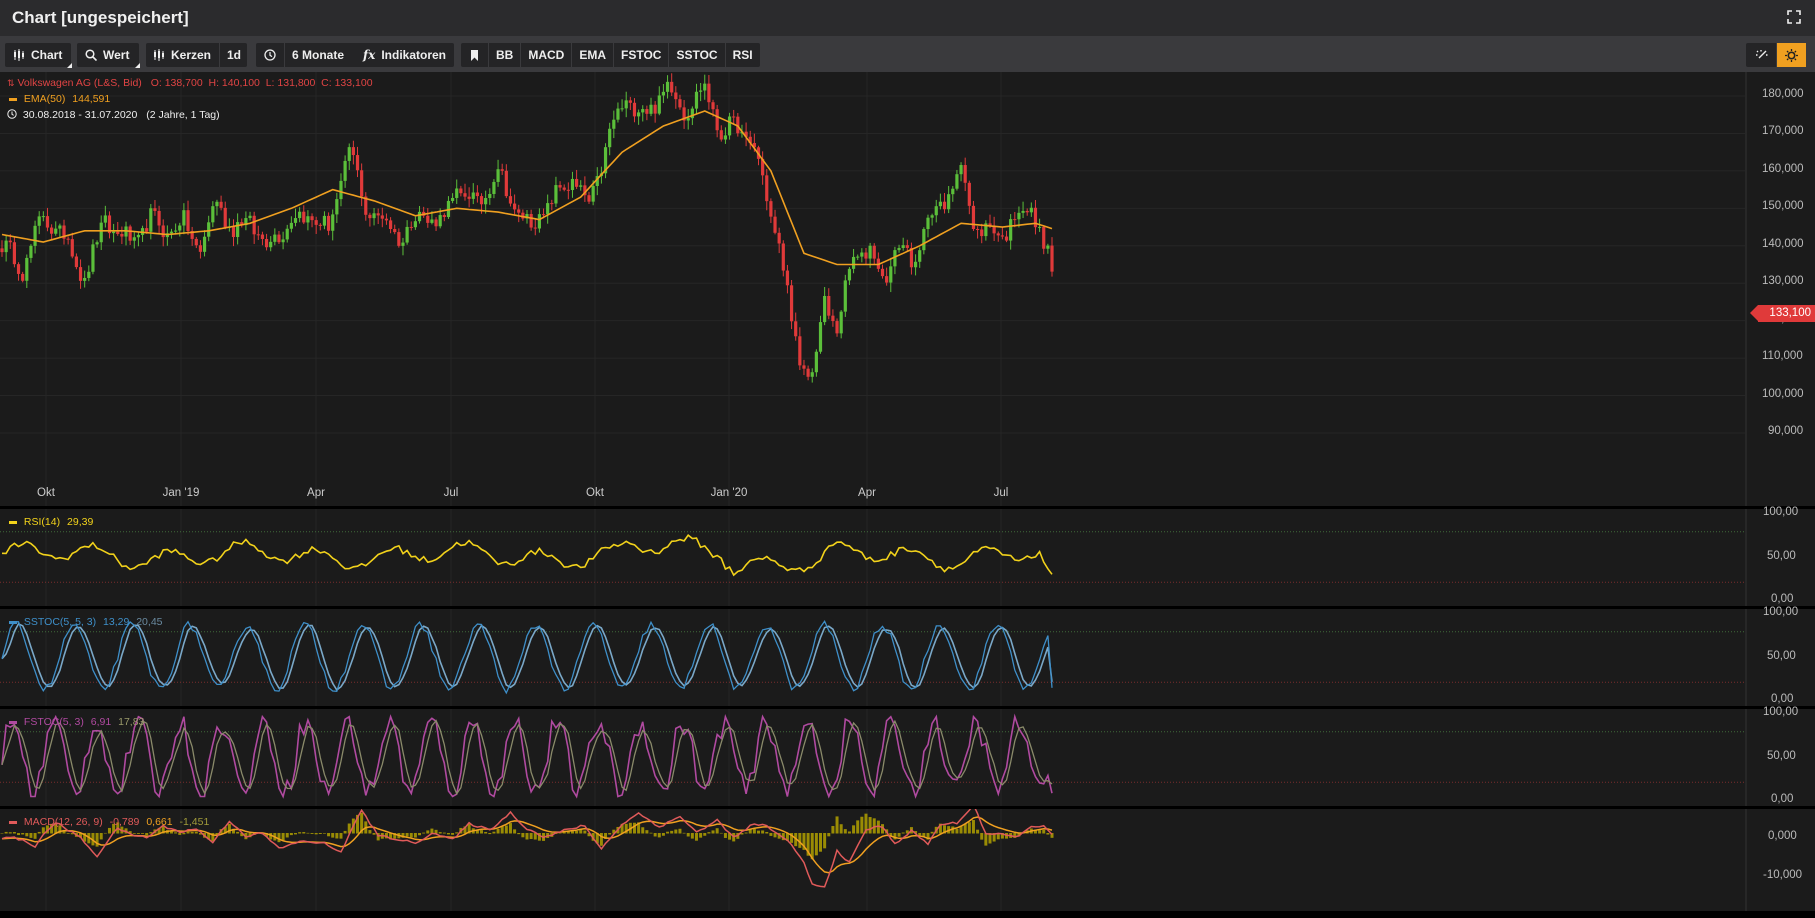  What do you see at coordinates (108, 55) in the screenshot?
I see `wert-button: Wert` at bounding box center [108, 55].